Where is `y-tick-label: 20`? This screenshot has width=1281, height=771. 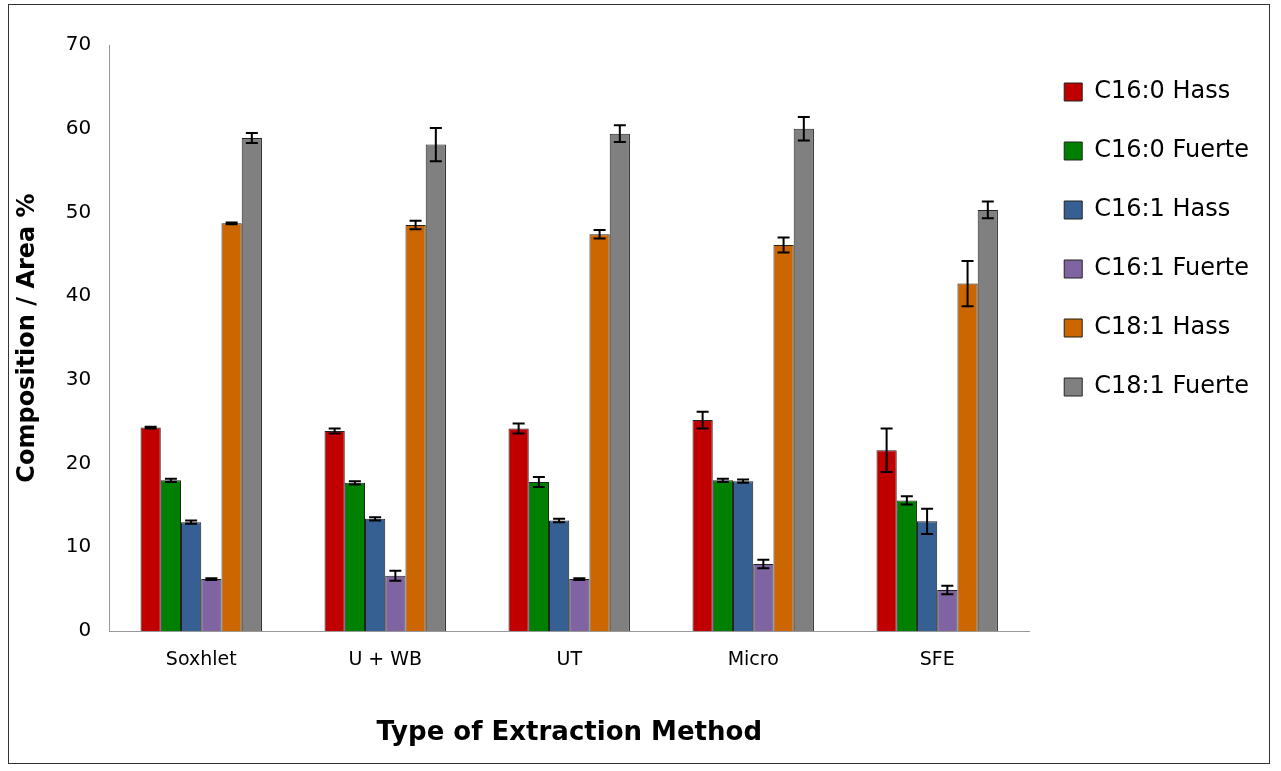
y-tick-label: 20 is located at coordinates (78, 461).